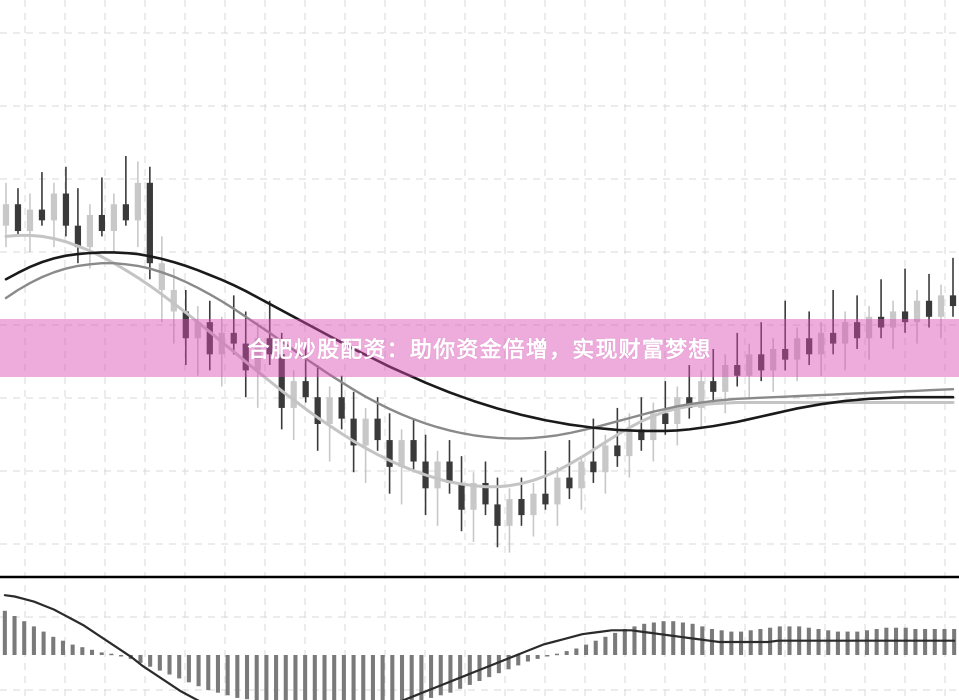  I want to click on macd-histogram, so click(479, 655).